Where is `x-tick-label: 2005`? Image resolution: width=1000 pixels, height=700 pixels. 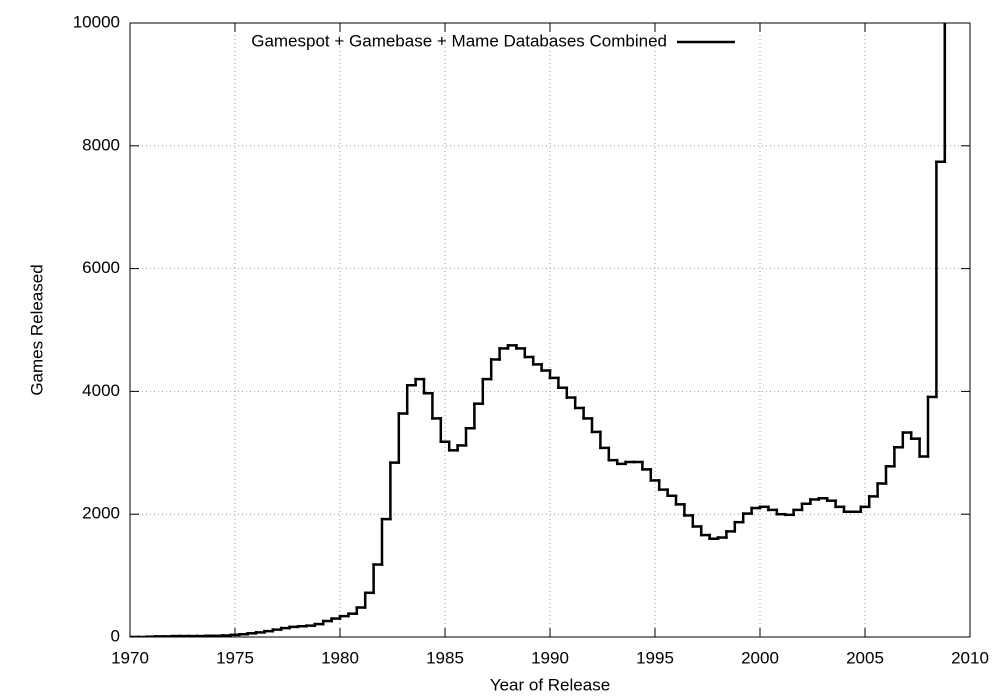
x-tick-label: 2005 is located at coordinates (865, 657).